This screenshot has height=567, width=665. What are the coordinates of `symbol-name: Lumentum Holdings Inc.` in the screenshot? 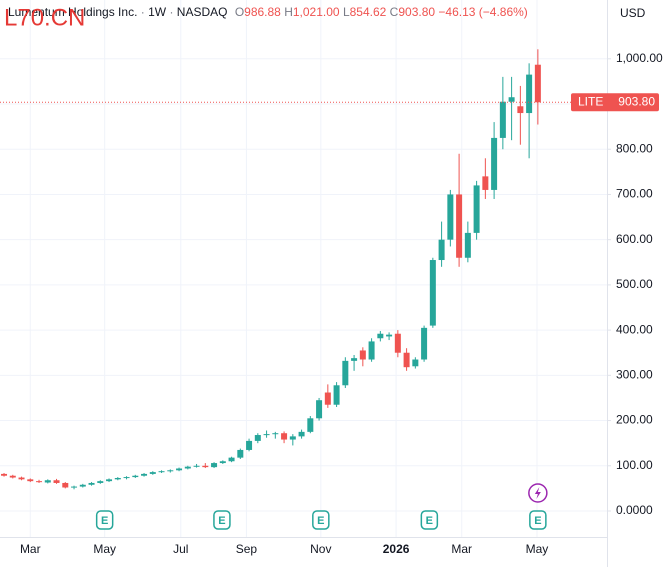 It's located at (72, 12).